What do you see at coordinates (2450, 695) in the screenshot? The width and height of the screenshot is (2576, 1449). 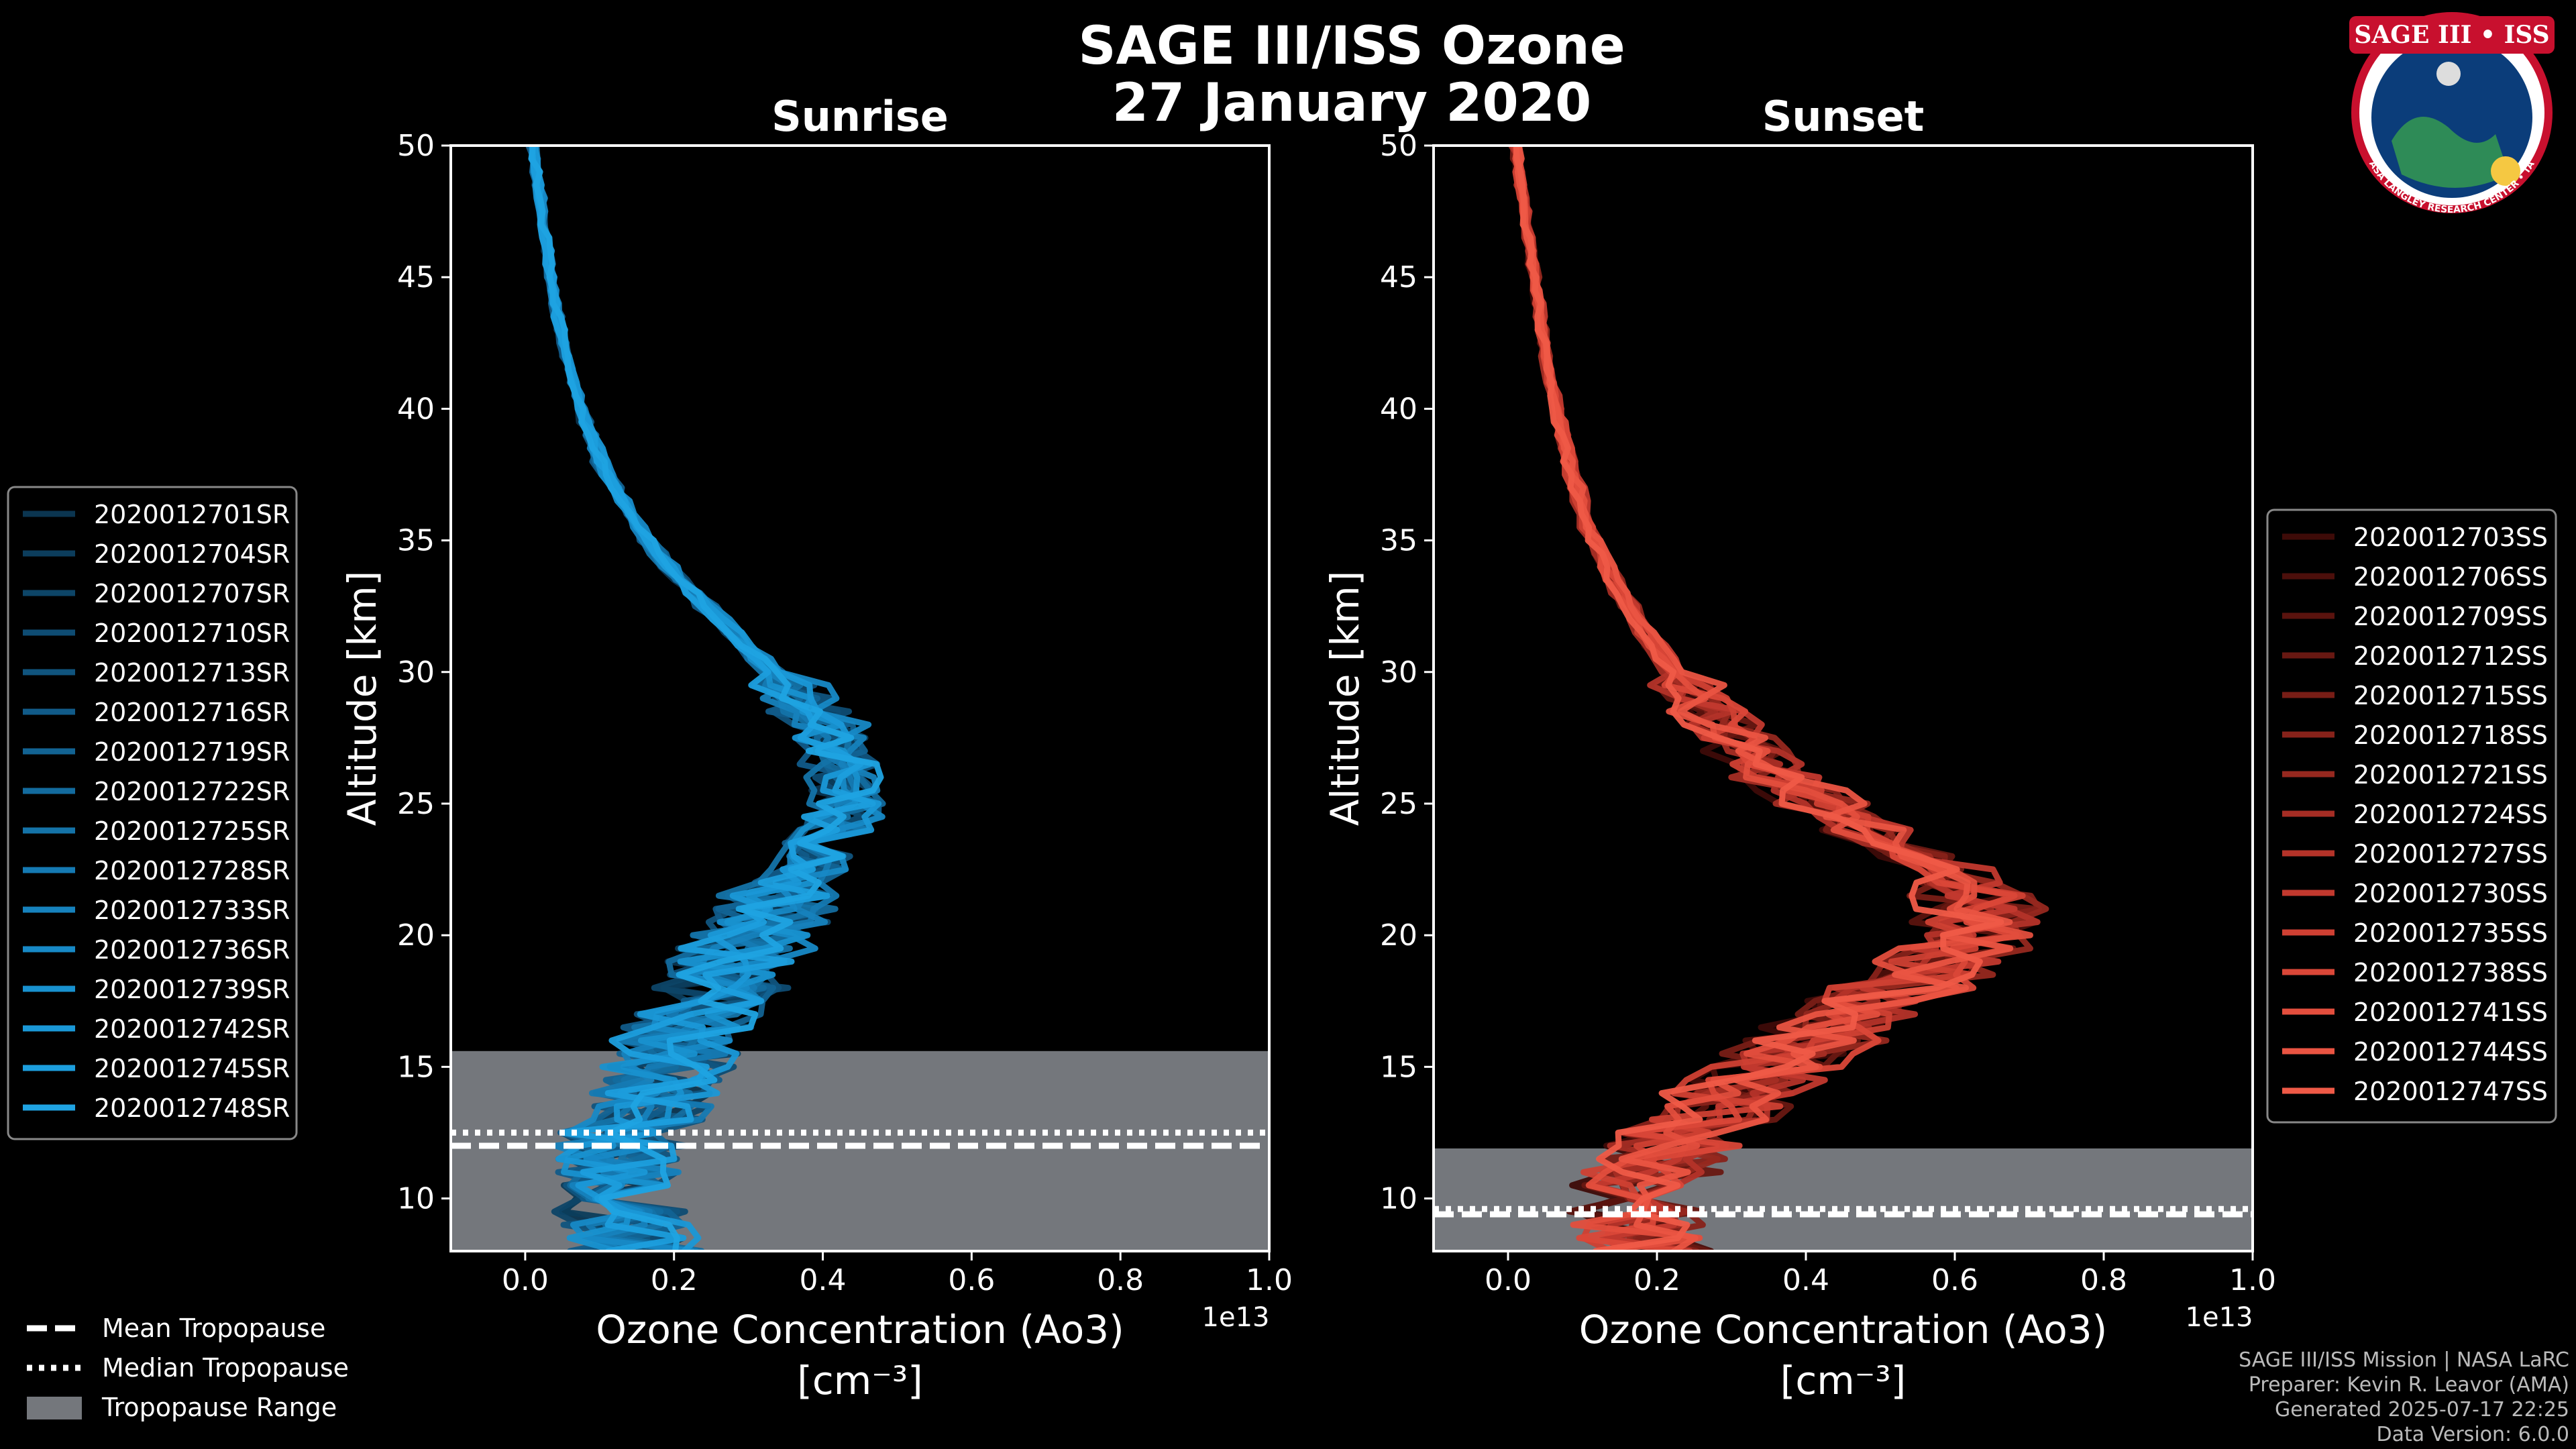 I see `legend-label: 2020012715SS` at bounding box center [2450, 695].